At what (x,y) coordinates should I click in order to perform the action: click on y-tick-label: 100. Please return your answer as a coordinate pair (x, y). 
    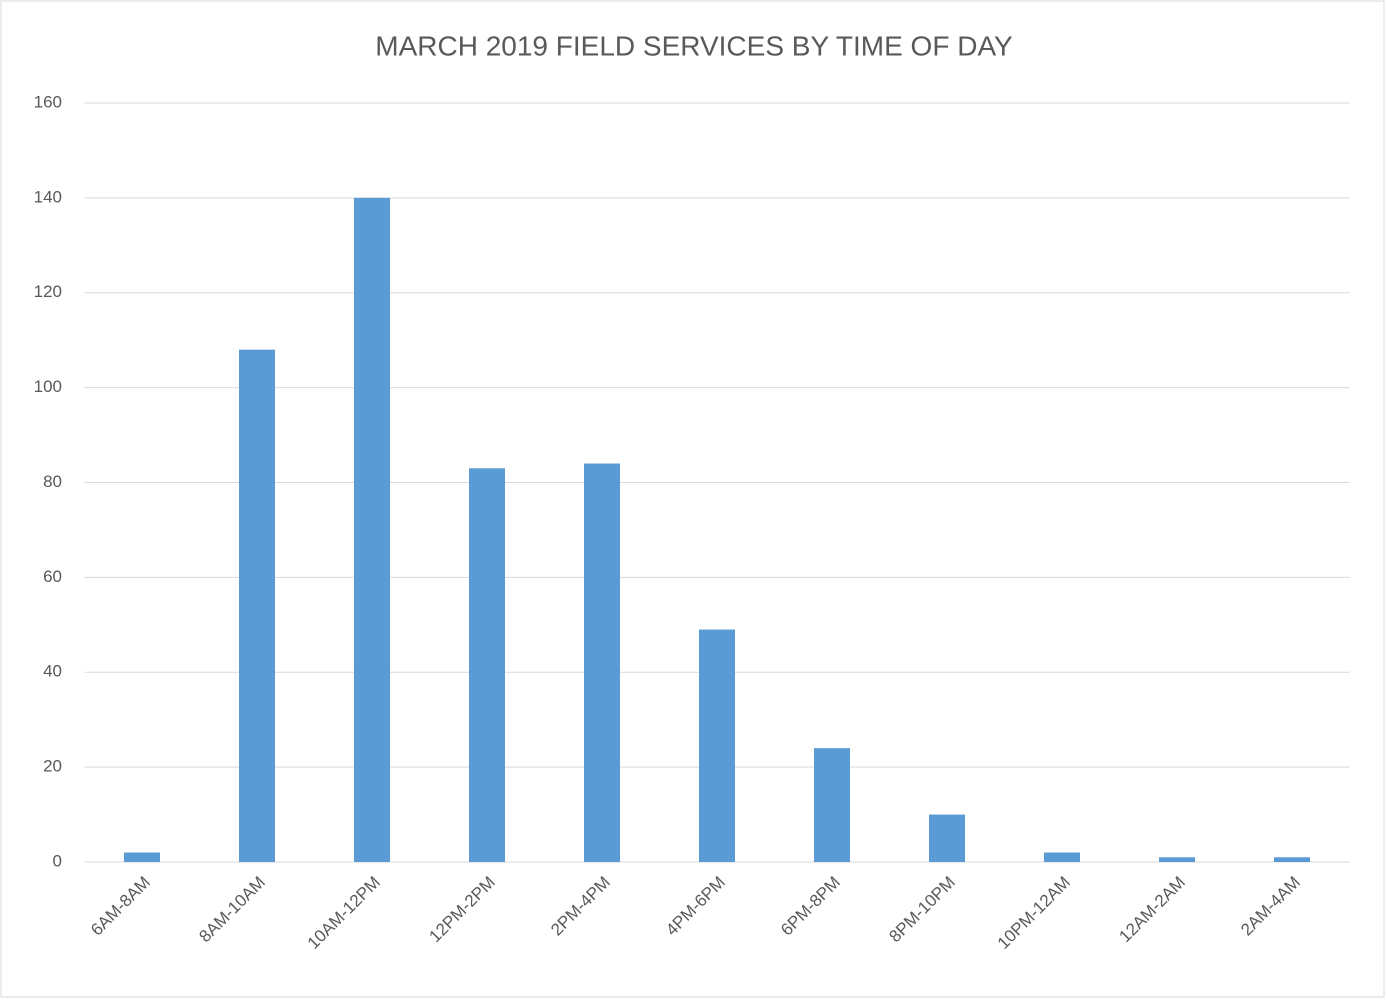
    Looking at the image, I should click on (48, 386).